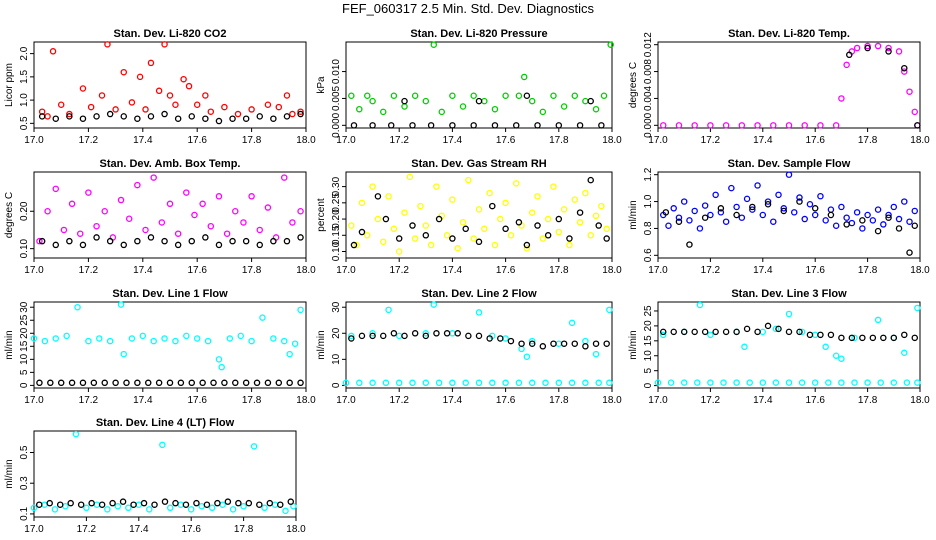  I want to click on x-tick-label: 17.6, so click(506, 270).